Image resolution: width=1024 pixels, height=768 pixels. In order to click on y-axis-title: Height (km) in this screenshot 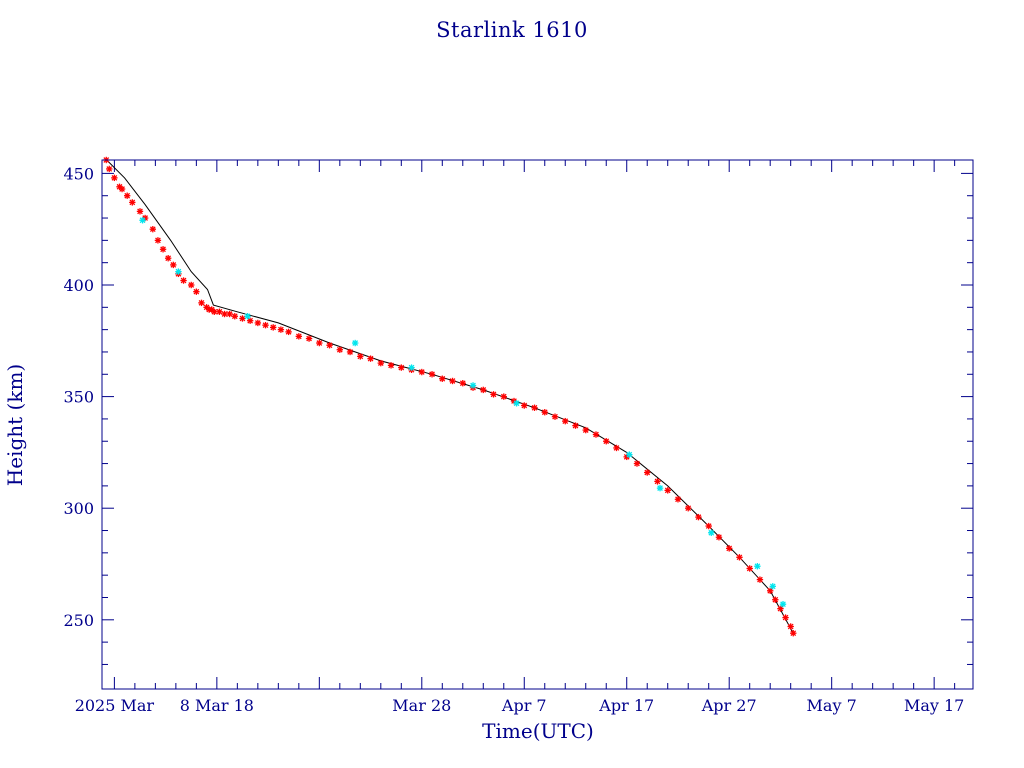, I will do `click(15, 425)`.